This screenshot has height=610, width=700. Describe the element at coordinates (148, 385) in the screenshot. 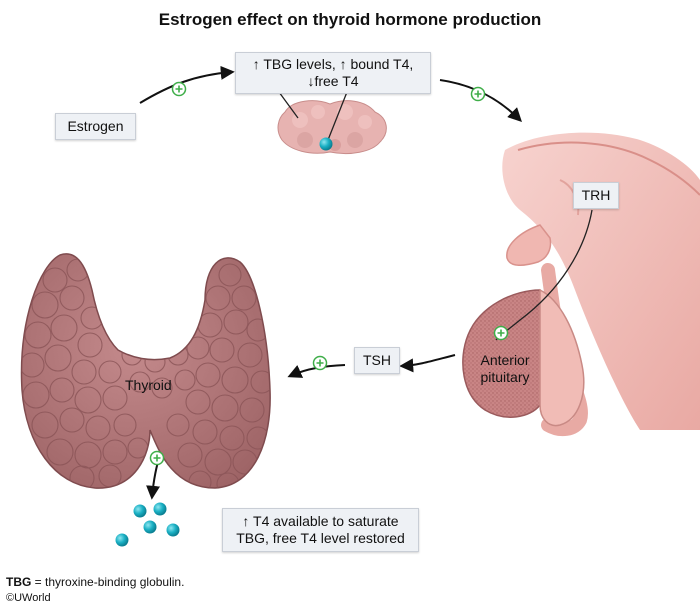

I see `thyroid-label: Thyroid` at that location.